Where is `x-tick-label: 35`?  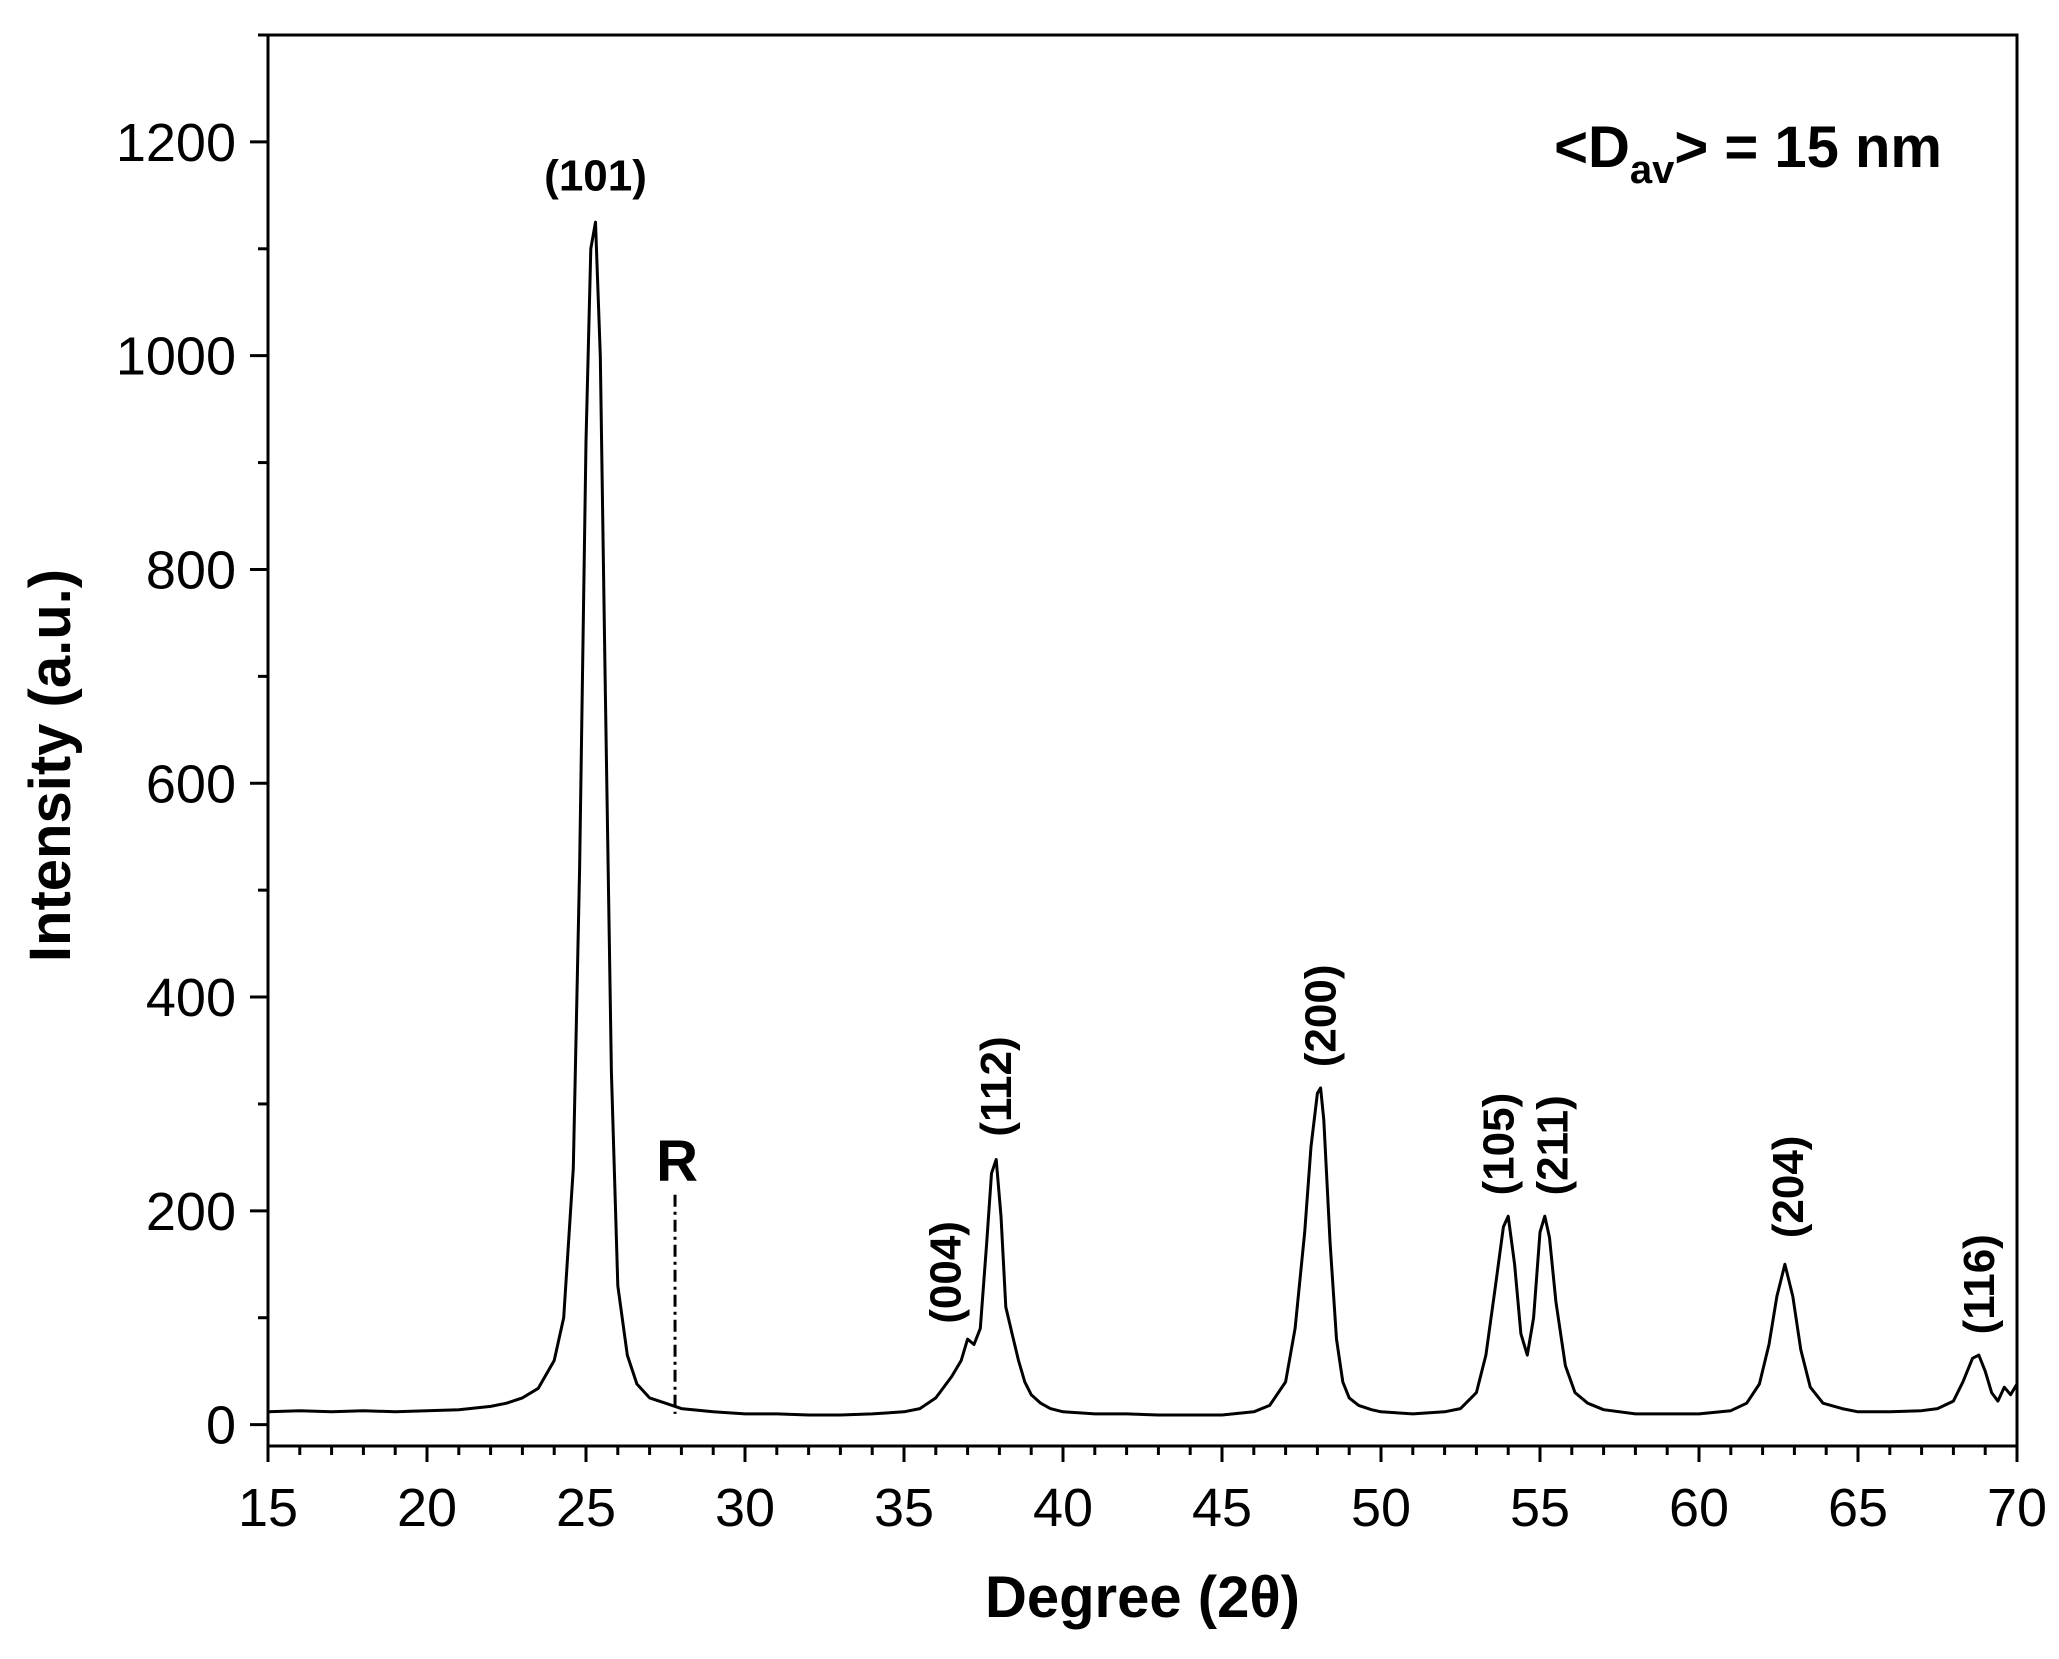 x-tick-label: 35 is located at coordinates (904, 1508).